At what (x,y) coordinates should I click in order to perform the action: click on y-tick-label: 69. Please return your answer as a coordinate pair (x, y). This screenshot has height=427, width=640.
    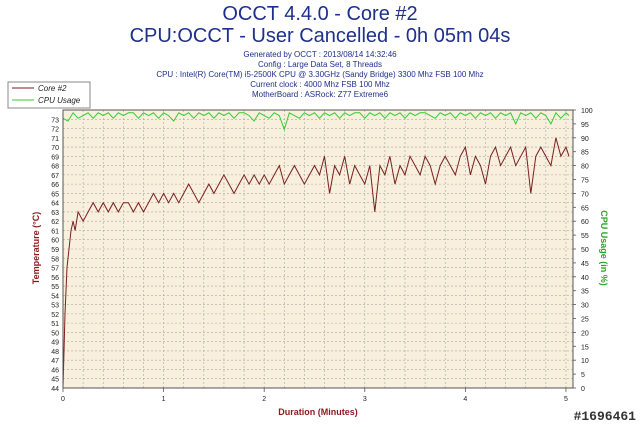
    Looking at the image, I should click on (55, 157).